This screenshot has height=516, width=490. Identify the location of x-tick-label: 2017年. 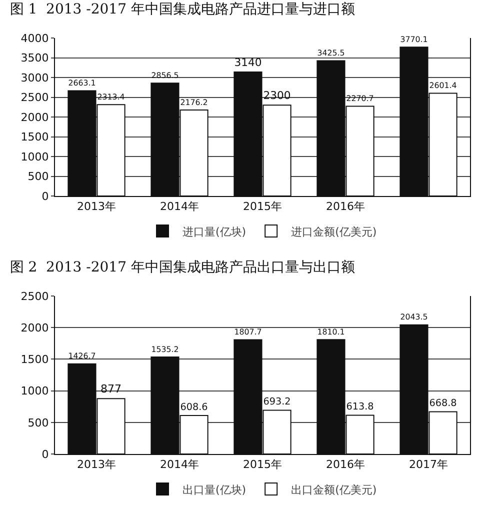
(428, 465).